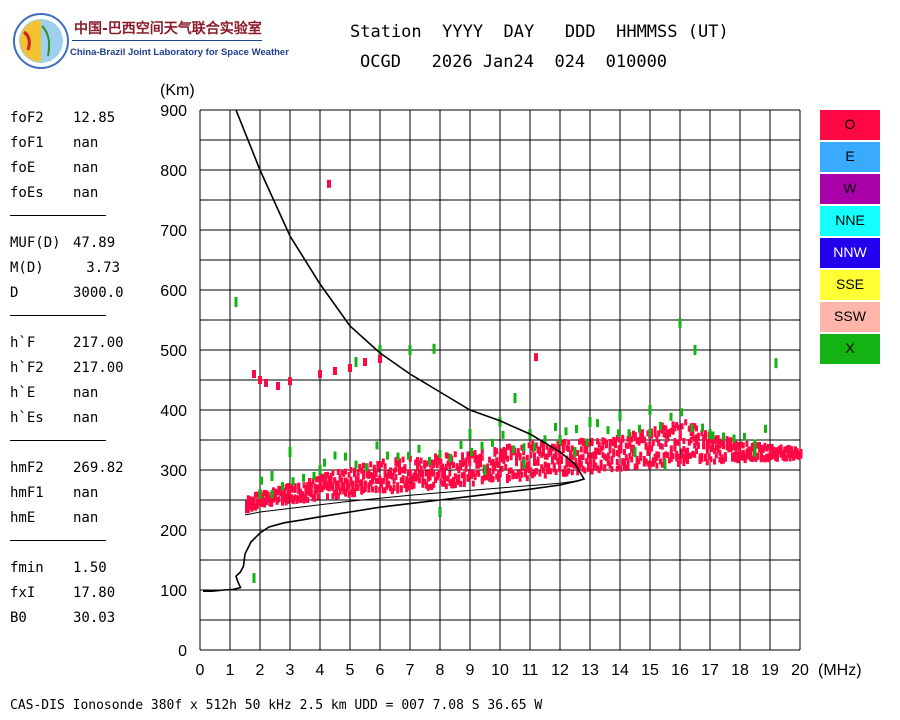  Describe the element at coordinates (85, 270) in the screenshot. I see `param-row: M(D) 3.73` at that location.